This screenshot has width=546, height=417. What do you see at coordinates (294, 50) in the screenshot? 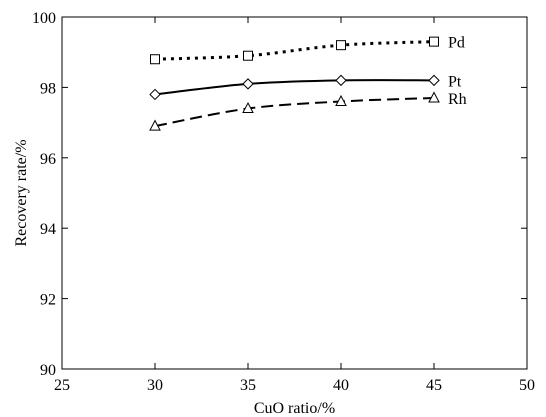
I see `series-line-pd` at bounding box center [294, 50].